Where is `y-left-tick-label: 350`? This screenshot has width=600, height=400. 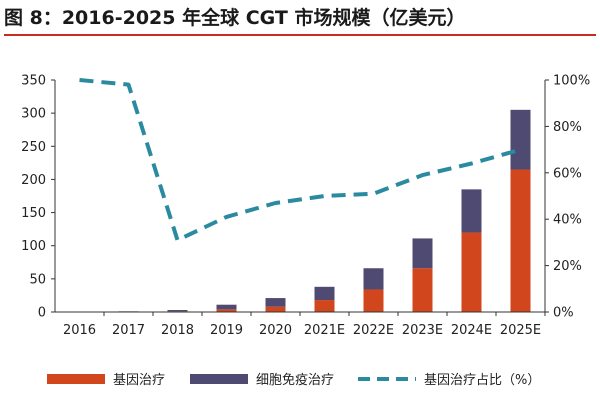
y-left-tick-label: 350 is located at coordinates (33, 81).